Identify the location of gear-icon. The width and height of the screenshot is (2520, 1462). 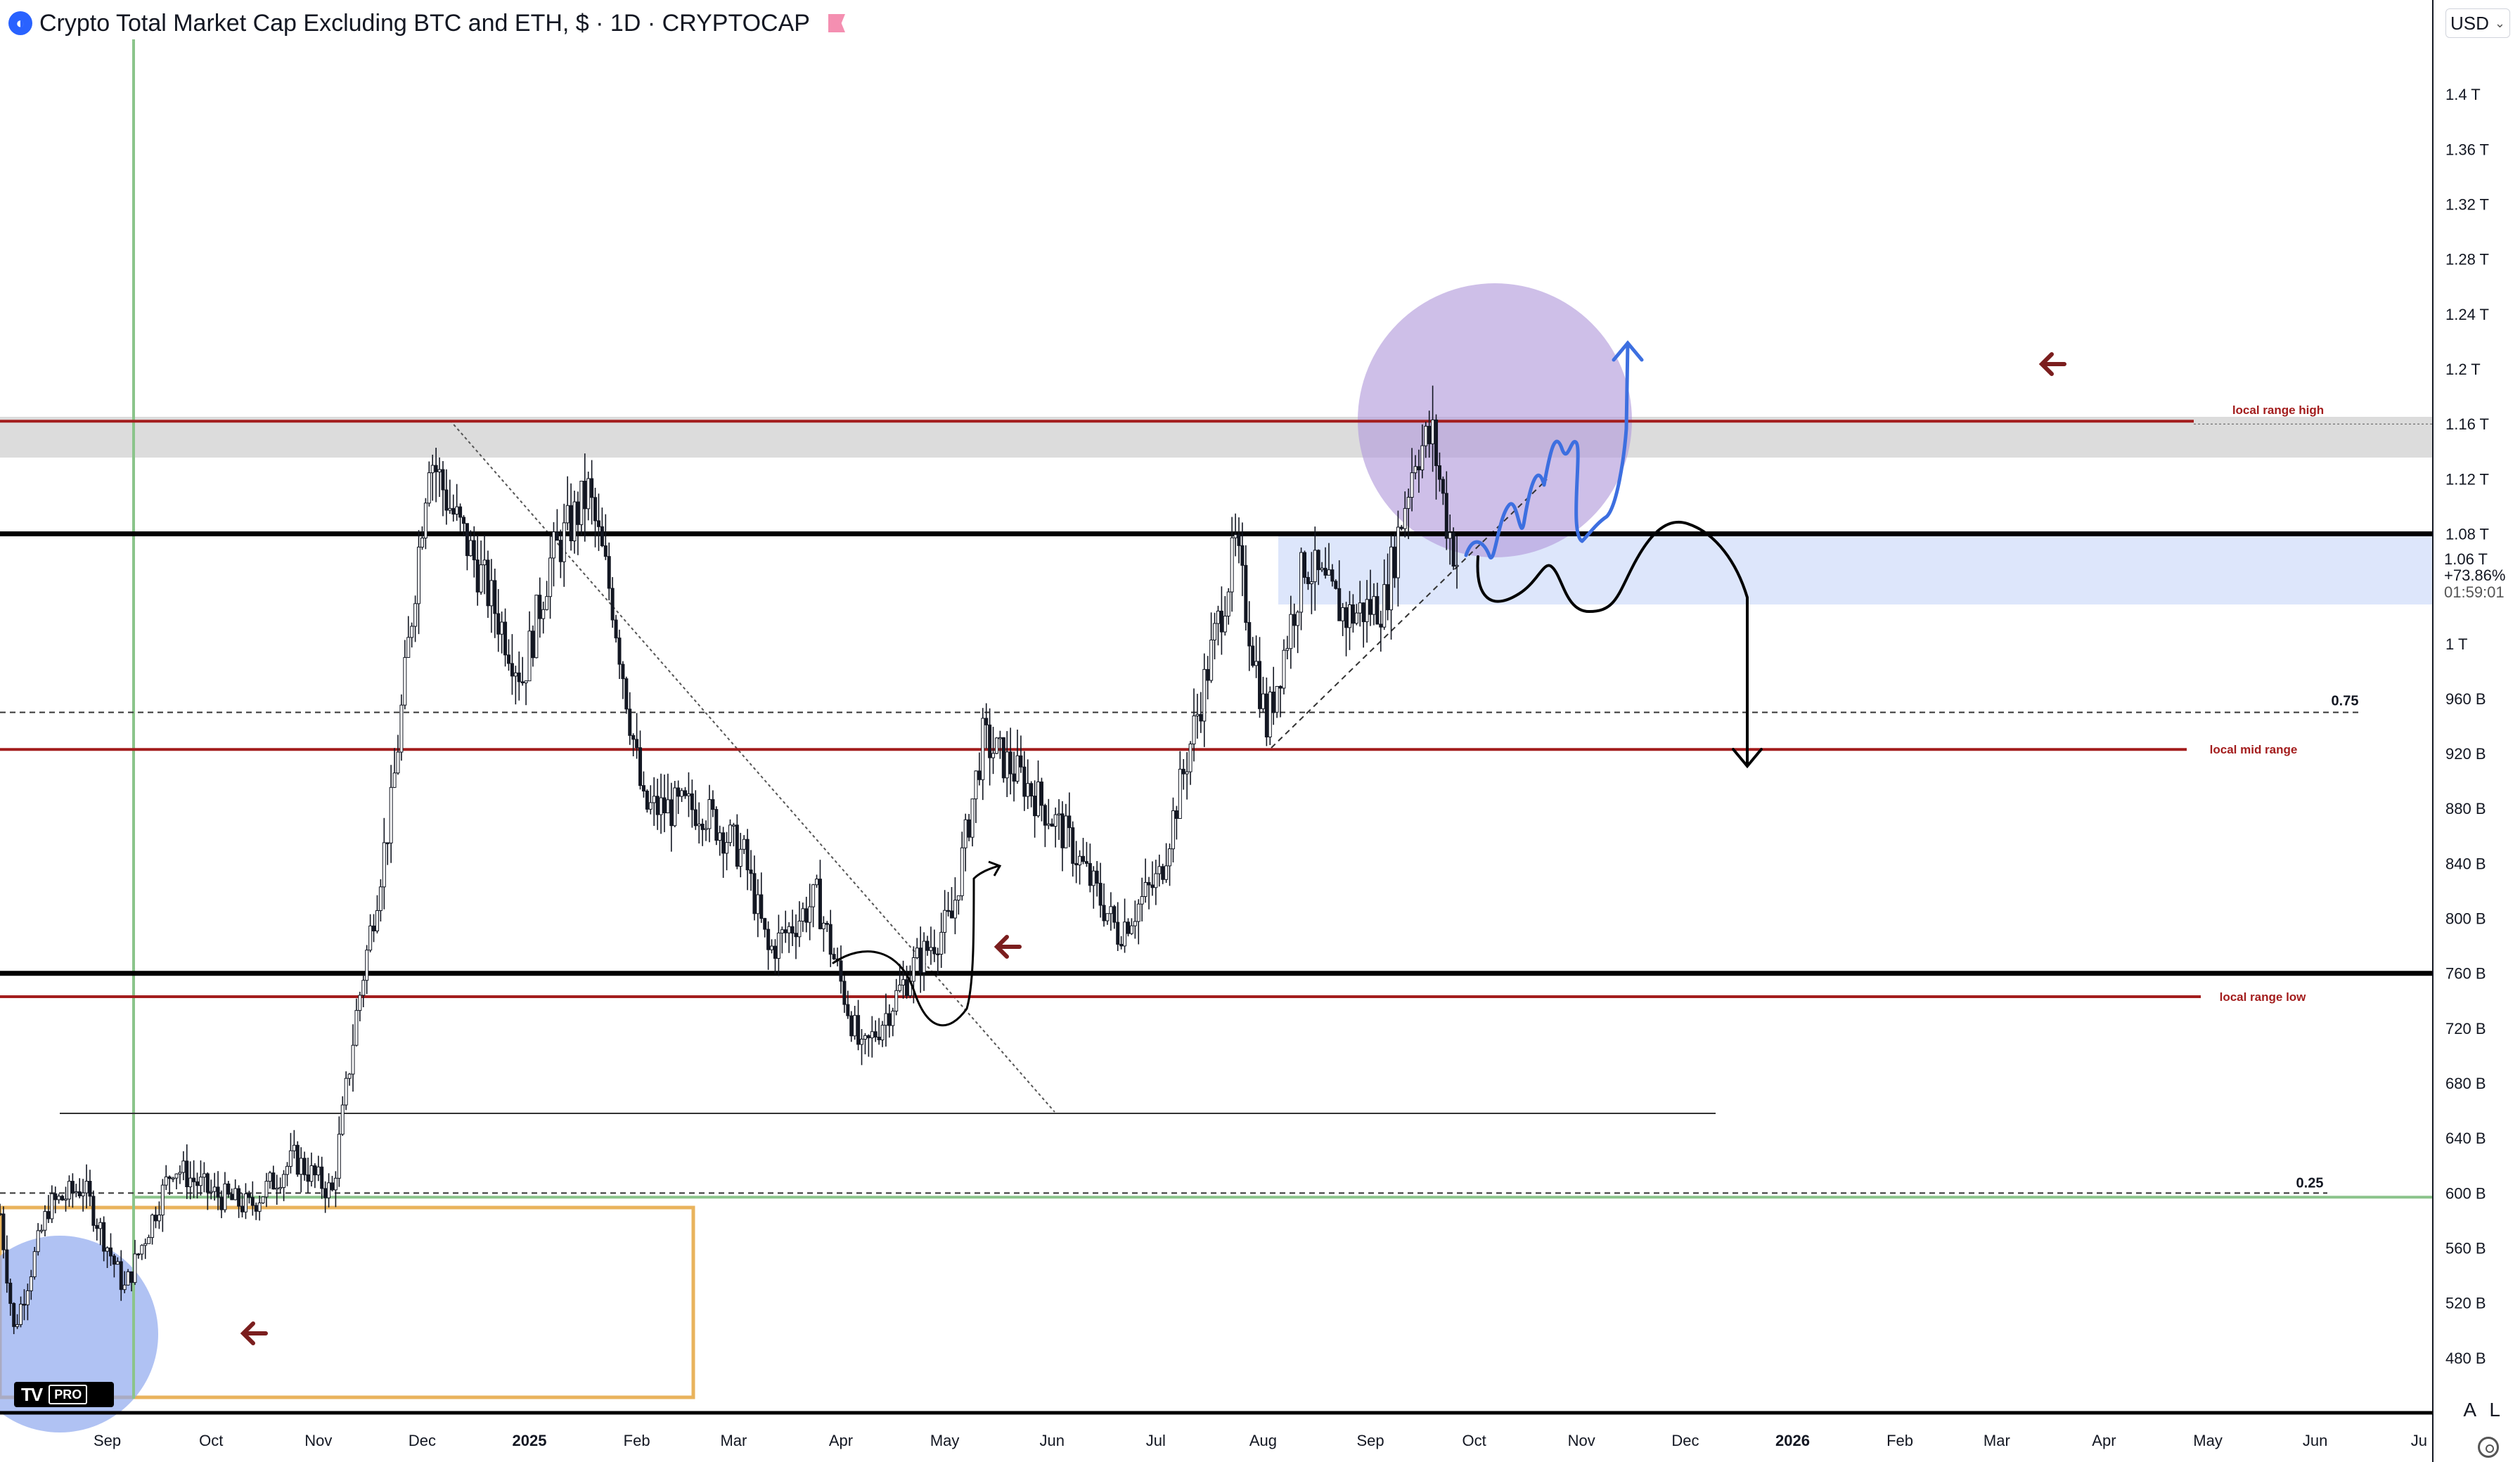
(2488, 1447).